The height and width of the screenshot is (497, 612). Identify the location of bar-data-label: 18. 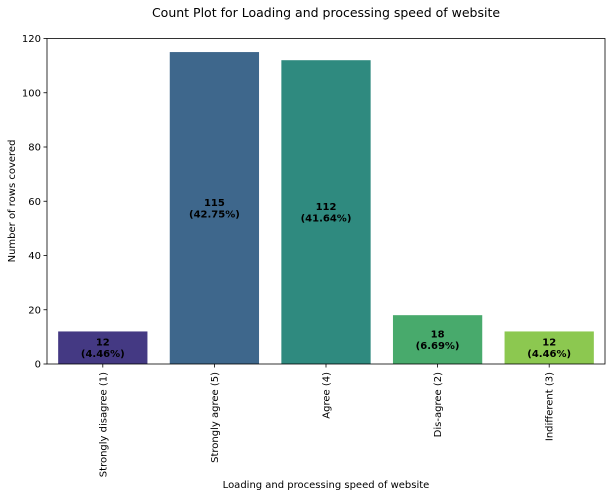
(438, 335).